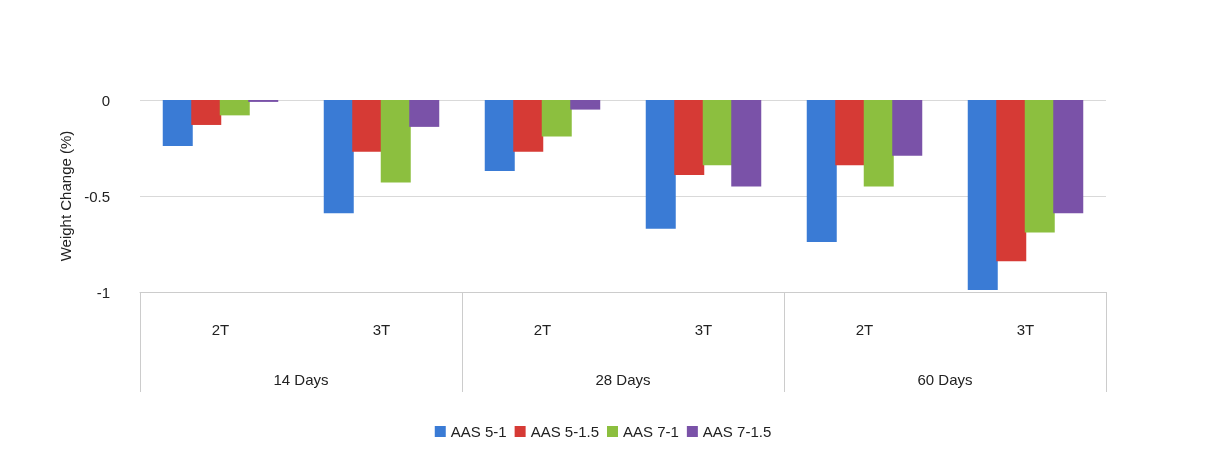 This screenshot has height=452, width=1206. What do you see at coordinates (737, 431) in the screenshot?
I see `legend-label: AAS 7-1.5` at bounding box center [737, 431].